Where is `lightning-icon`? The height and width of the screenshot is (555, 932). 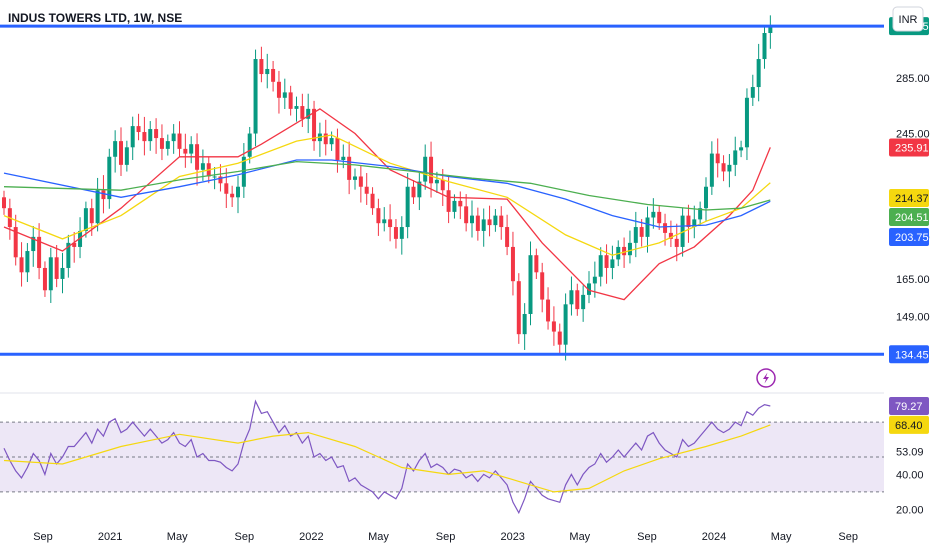 lightning-icon is located at coordinates (766, 378).